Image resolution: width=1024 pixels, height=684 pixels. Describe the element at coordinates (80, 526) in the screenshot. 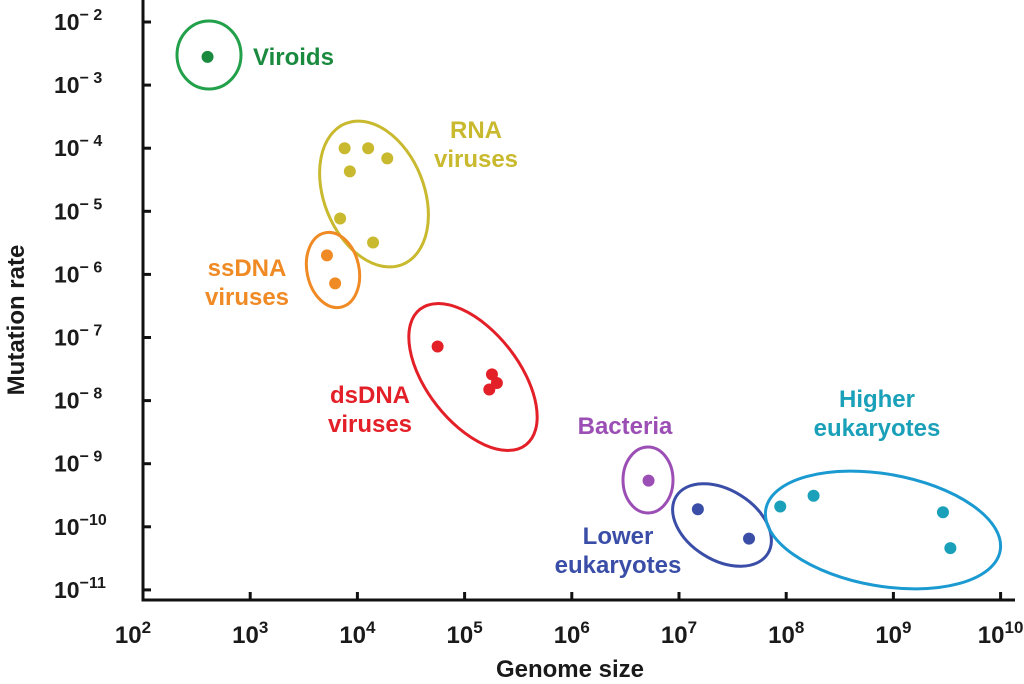

I see `y-tick-label: 10−10` at that location.